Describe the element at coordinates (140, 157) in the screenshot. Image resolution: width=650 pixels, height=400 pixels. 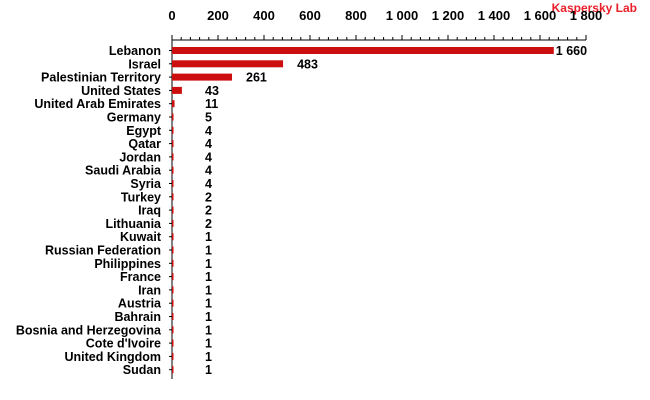
I see `category-label: Jordan` at that location.